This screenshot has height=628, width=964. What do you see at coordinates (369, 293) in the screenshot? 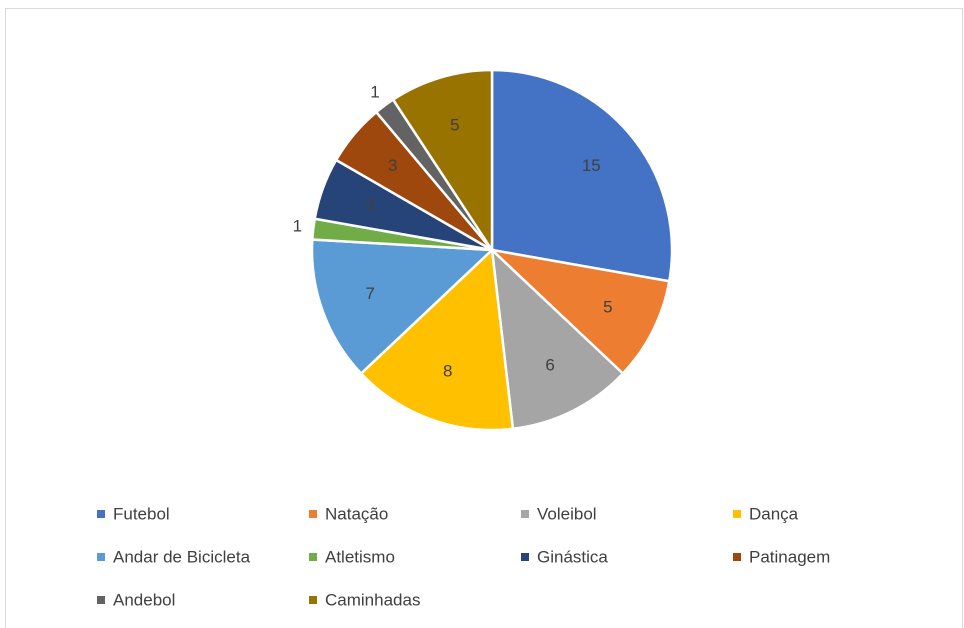
I see `data-label: 7` at bounding box center [369, 293].